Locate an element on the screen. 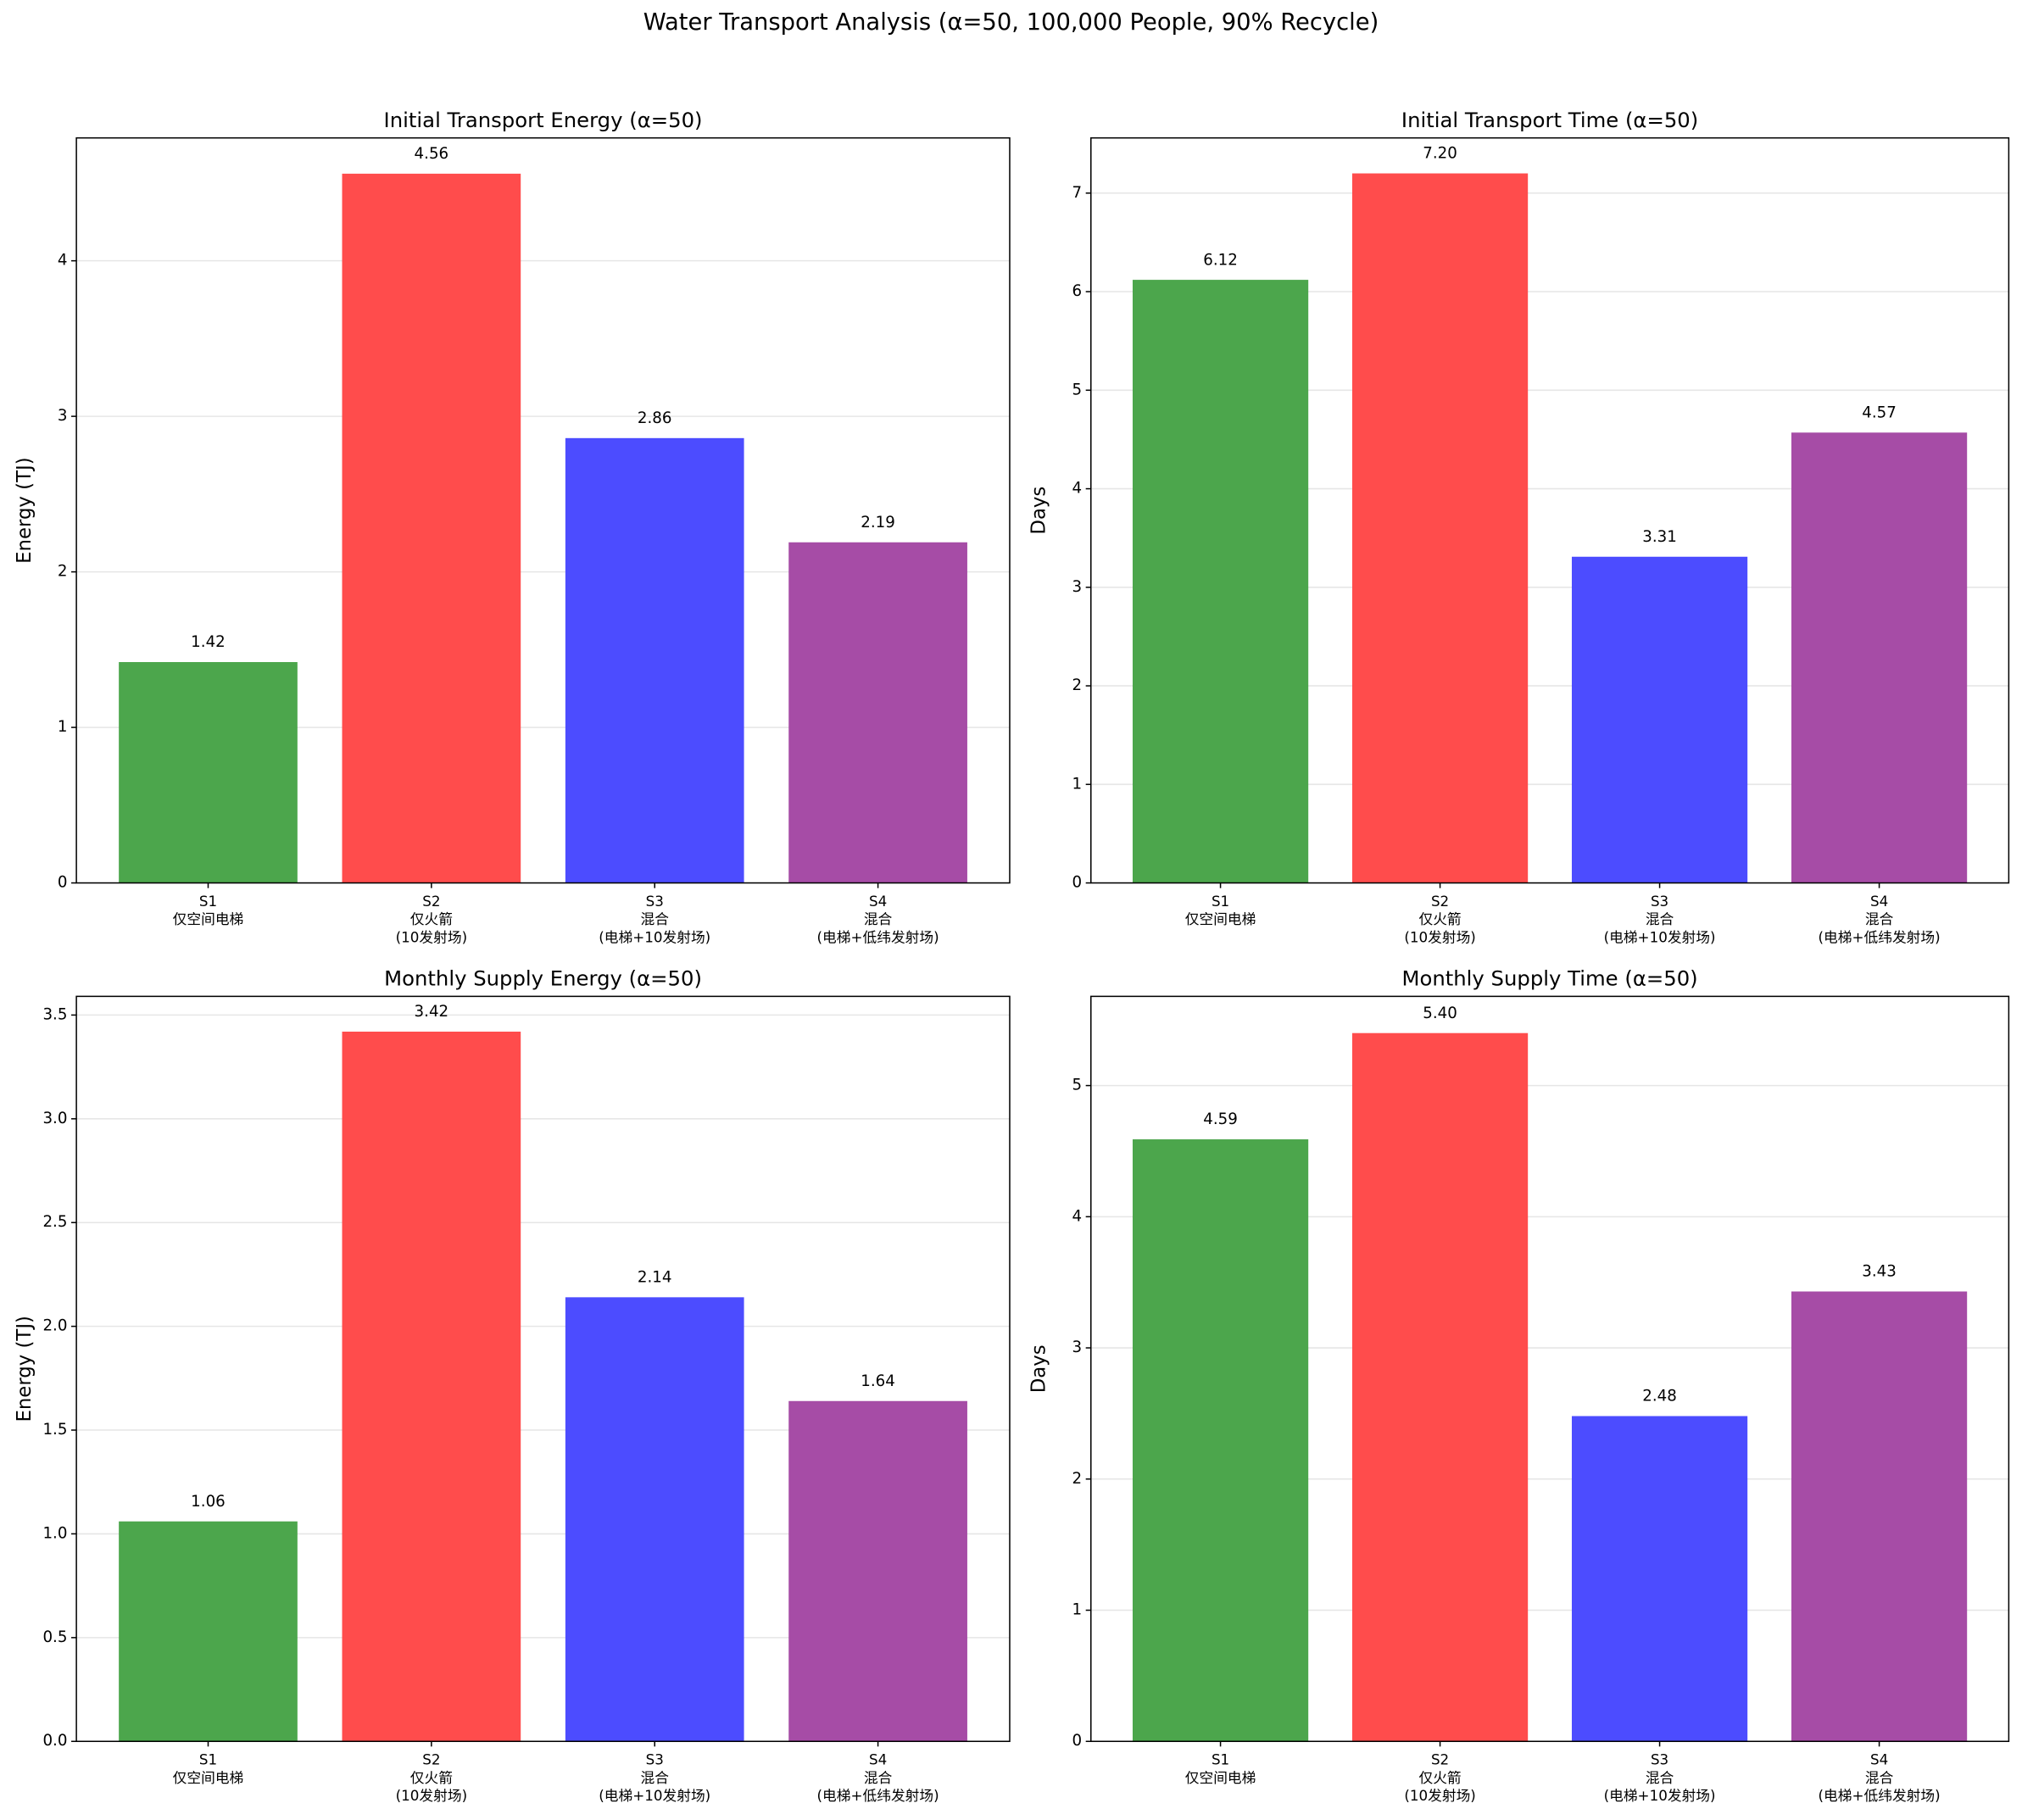 This screenshot has height=1820, width=2022. y-tick-label: 3.5 is located at coordinates (55, 1014).